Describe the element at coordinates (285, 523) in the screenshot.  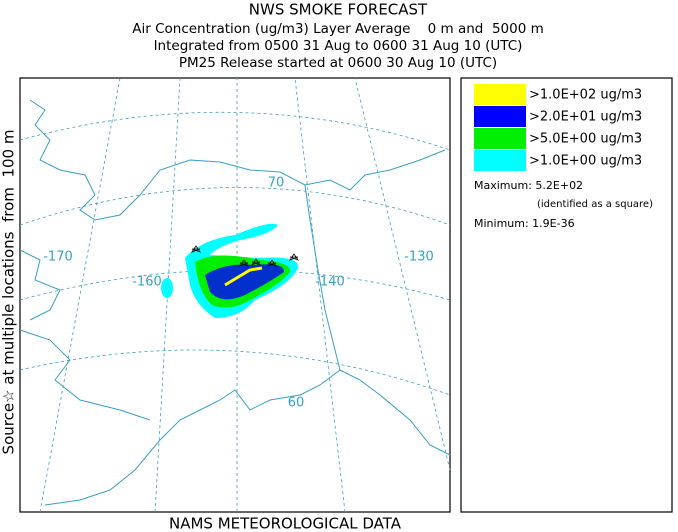
I see `footer: NAMS METEOROLOGICAL DATA` at that location.